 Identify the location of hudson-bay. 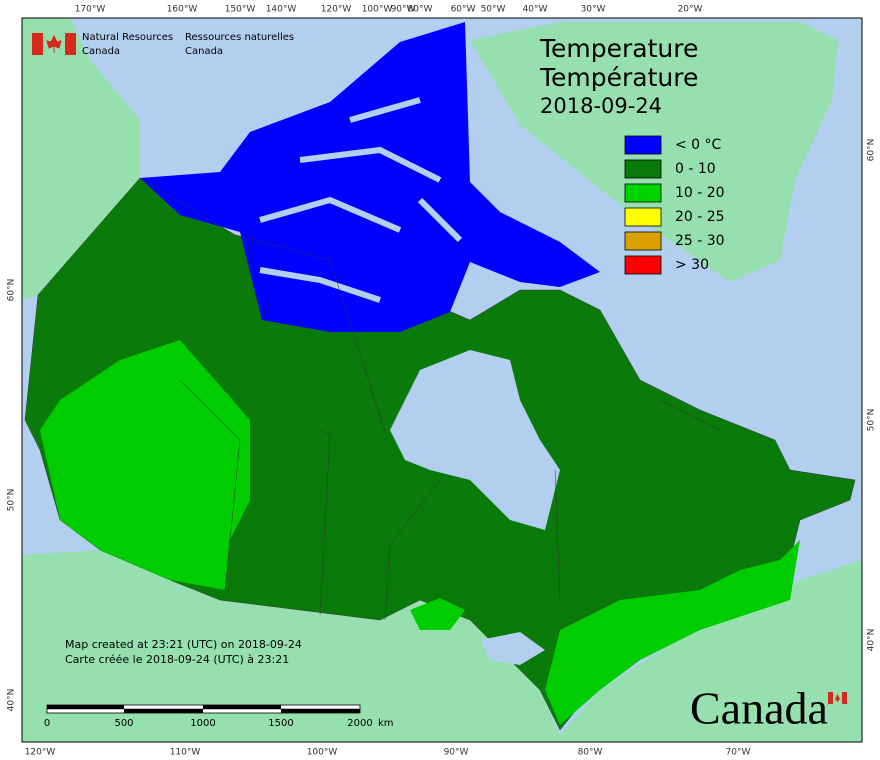
(475, 440).